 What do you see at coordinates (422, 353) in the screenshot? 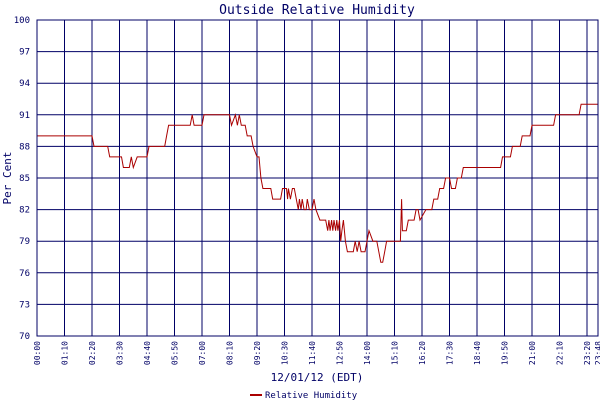
I see `x-tick-label: 16:20` at bounding box center [422, 353].